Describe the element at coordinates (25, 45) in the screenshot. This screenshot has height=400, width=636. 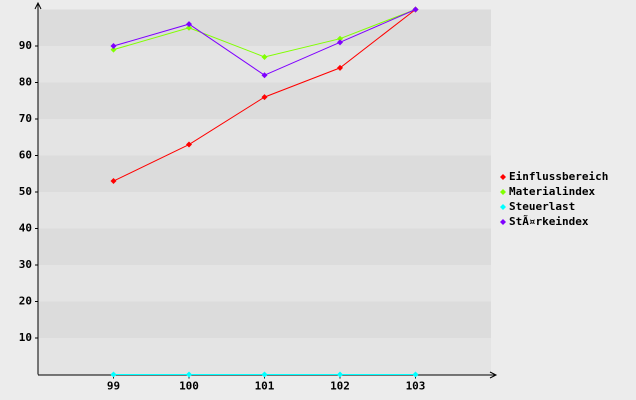
I see `y-tick-label: 90` at that location.